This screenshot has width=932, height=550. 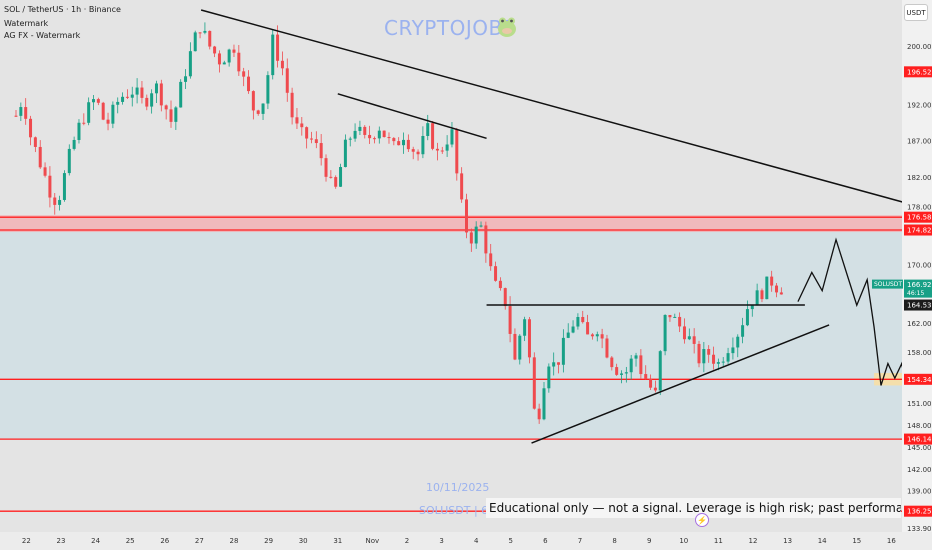 I want to click on indicator-label-watermark: Watermark, so click(x=26, y=23).